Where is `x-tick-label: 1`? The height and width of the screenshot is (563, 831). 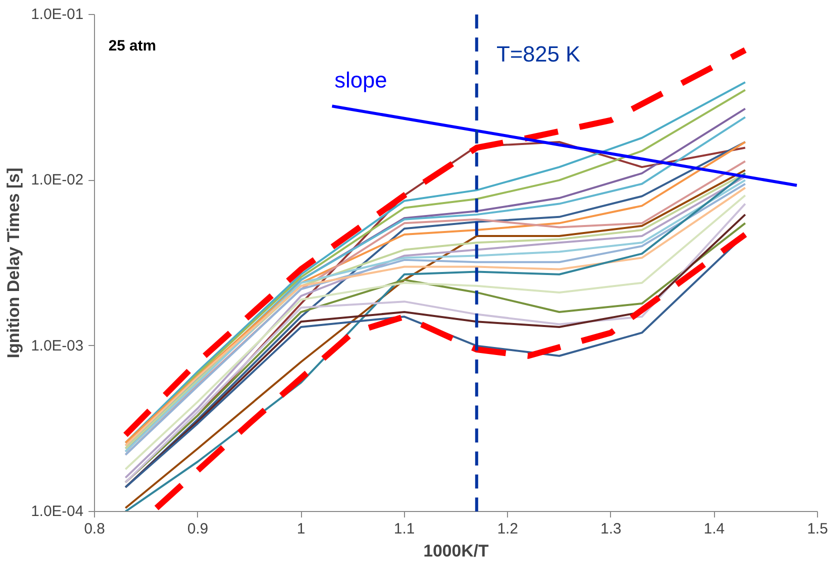 x-tick-label: 1 is located at coordinates (301, 529).